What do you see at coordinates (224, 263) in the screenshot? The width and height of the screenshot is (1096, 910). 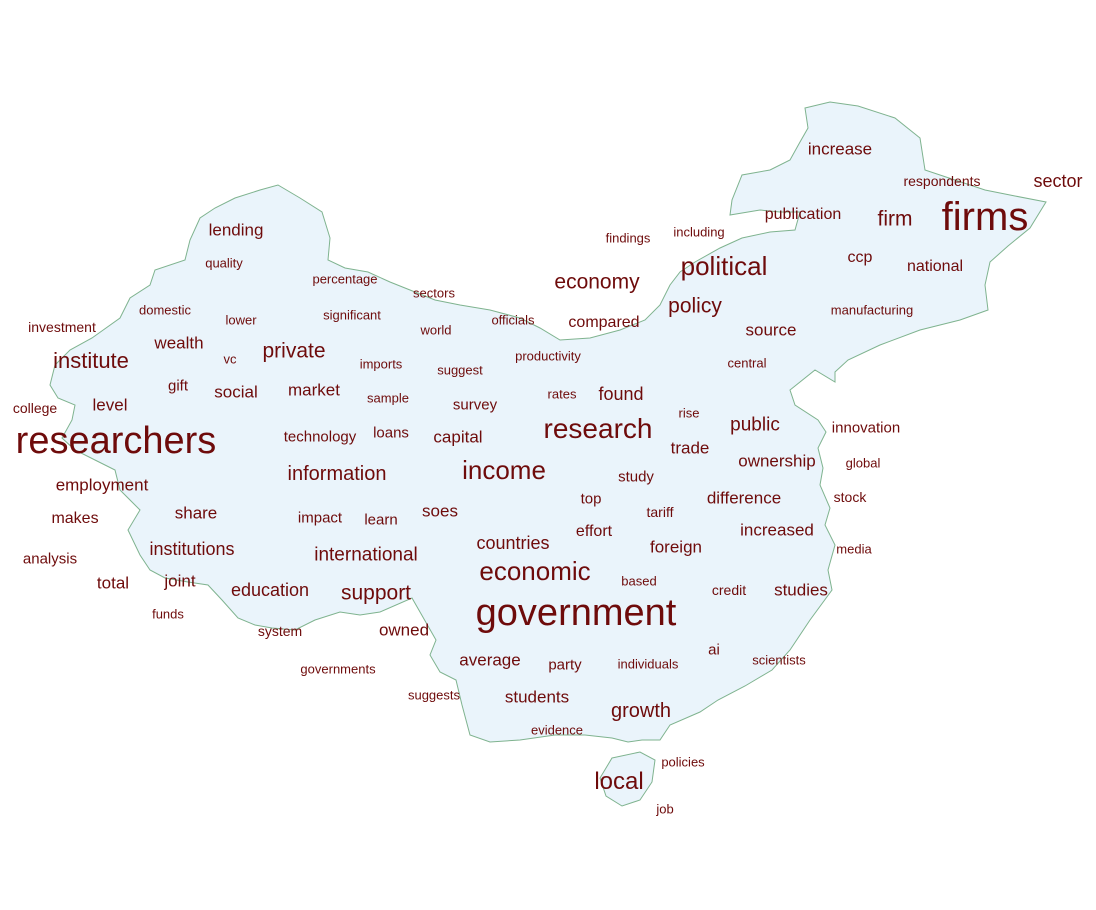 I see `word-quality: quality` at bounding box center [224, 263].